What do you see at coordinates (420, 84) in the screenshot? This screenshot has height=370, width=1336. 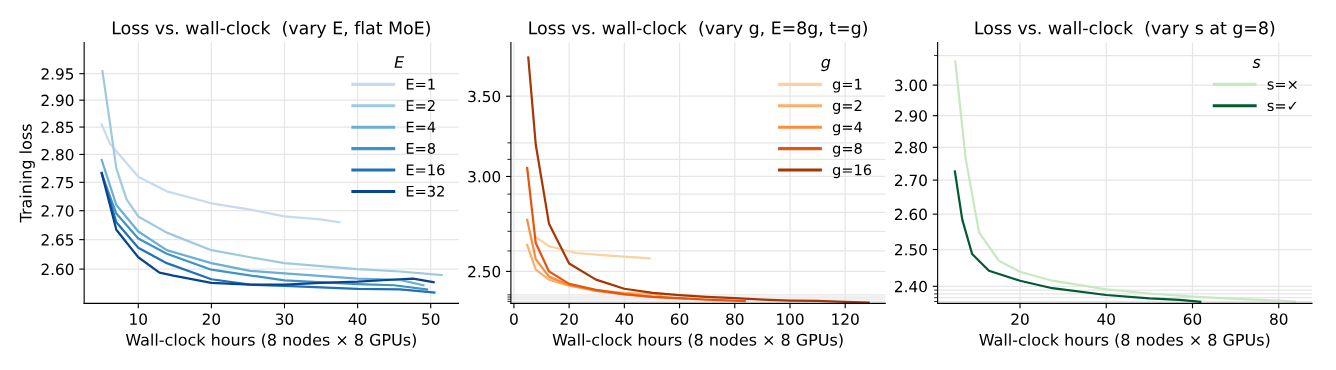 I see `legend-label: E=1` at bounding box center [420, 84].